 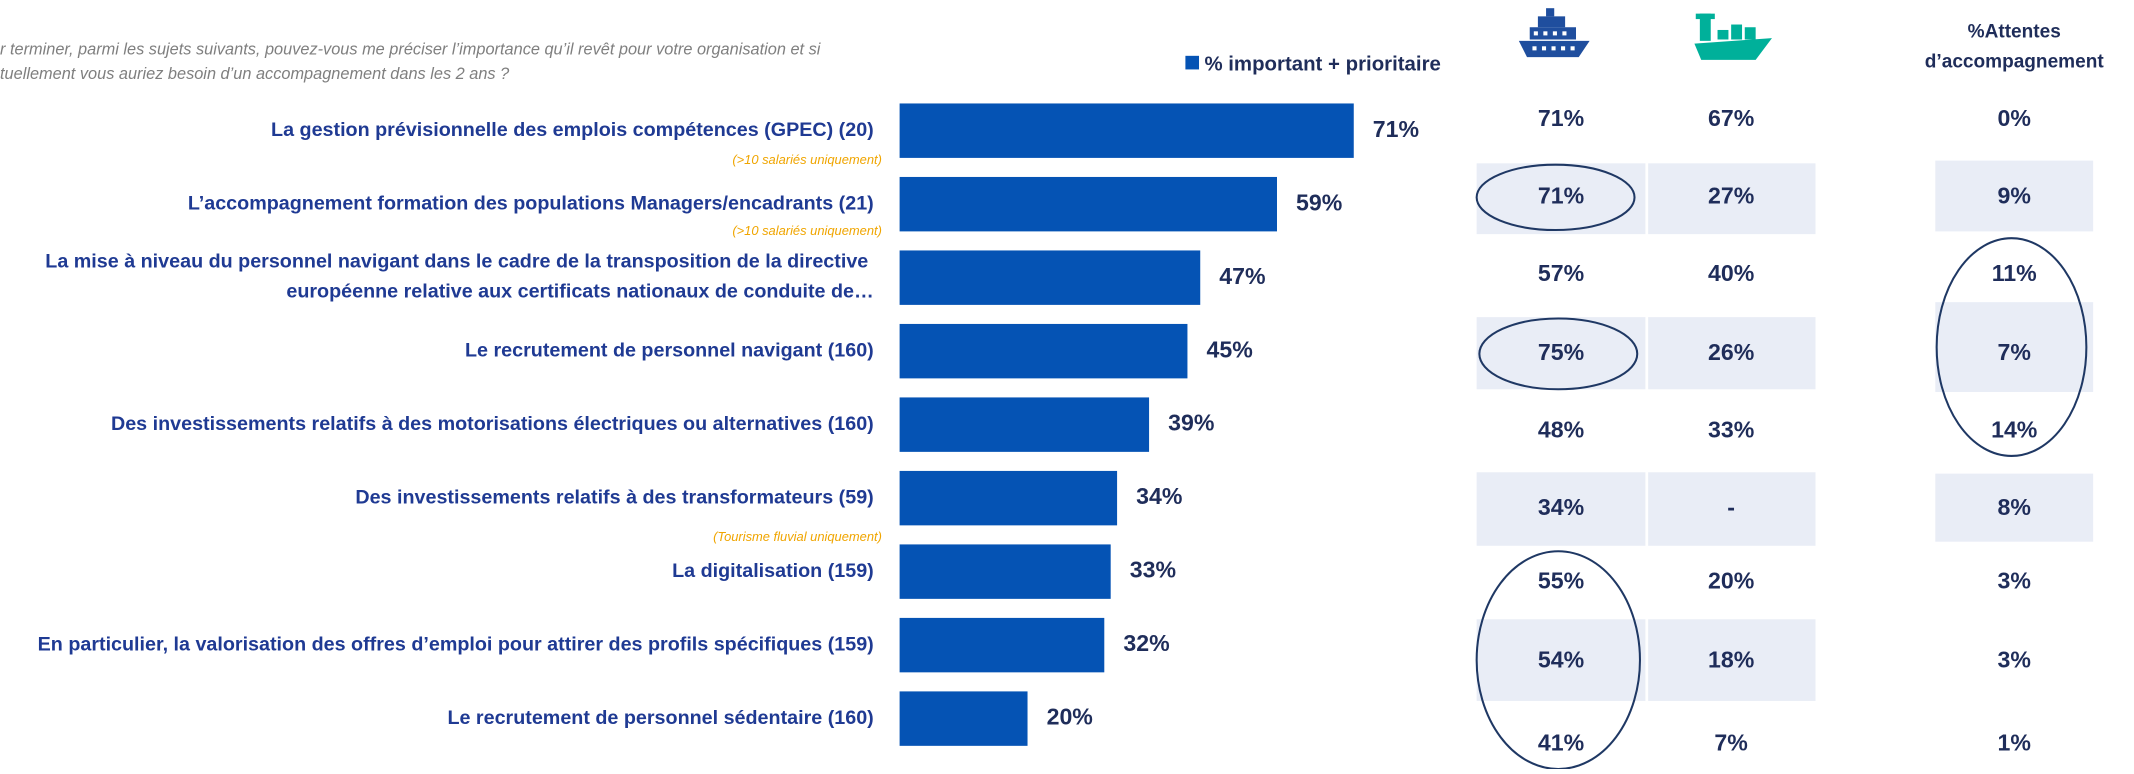 What do you see at coordinates (1561, 743) in the screenshot?
I see `table-cell: 41%` at bounding box center [1561, 743].